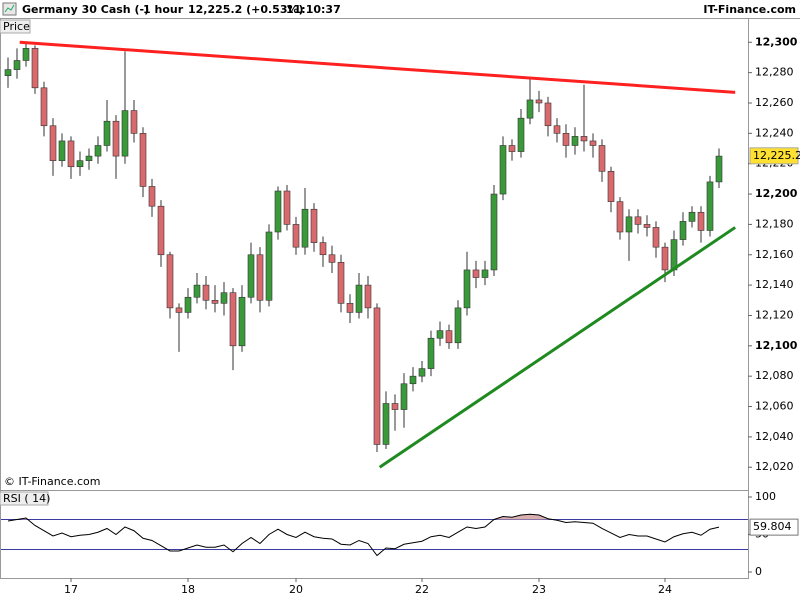 This screenshot has width=800, height=600. Describe the element at coordinates (774, 254) in the screenshot. I see `y-tick-label: 12,160` at that location.